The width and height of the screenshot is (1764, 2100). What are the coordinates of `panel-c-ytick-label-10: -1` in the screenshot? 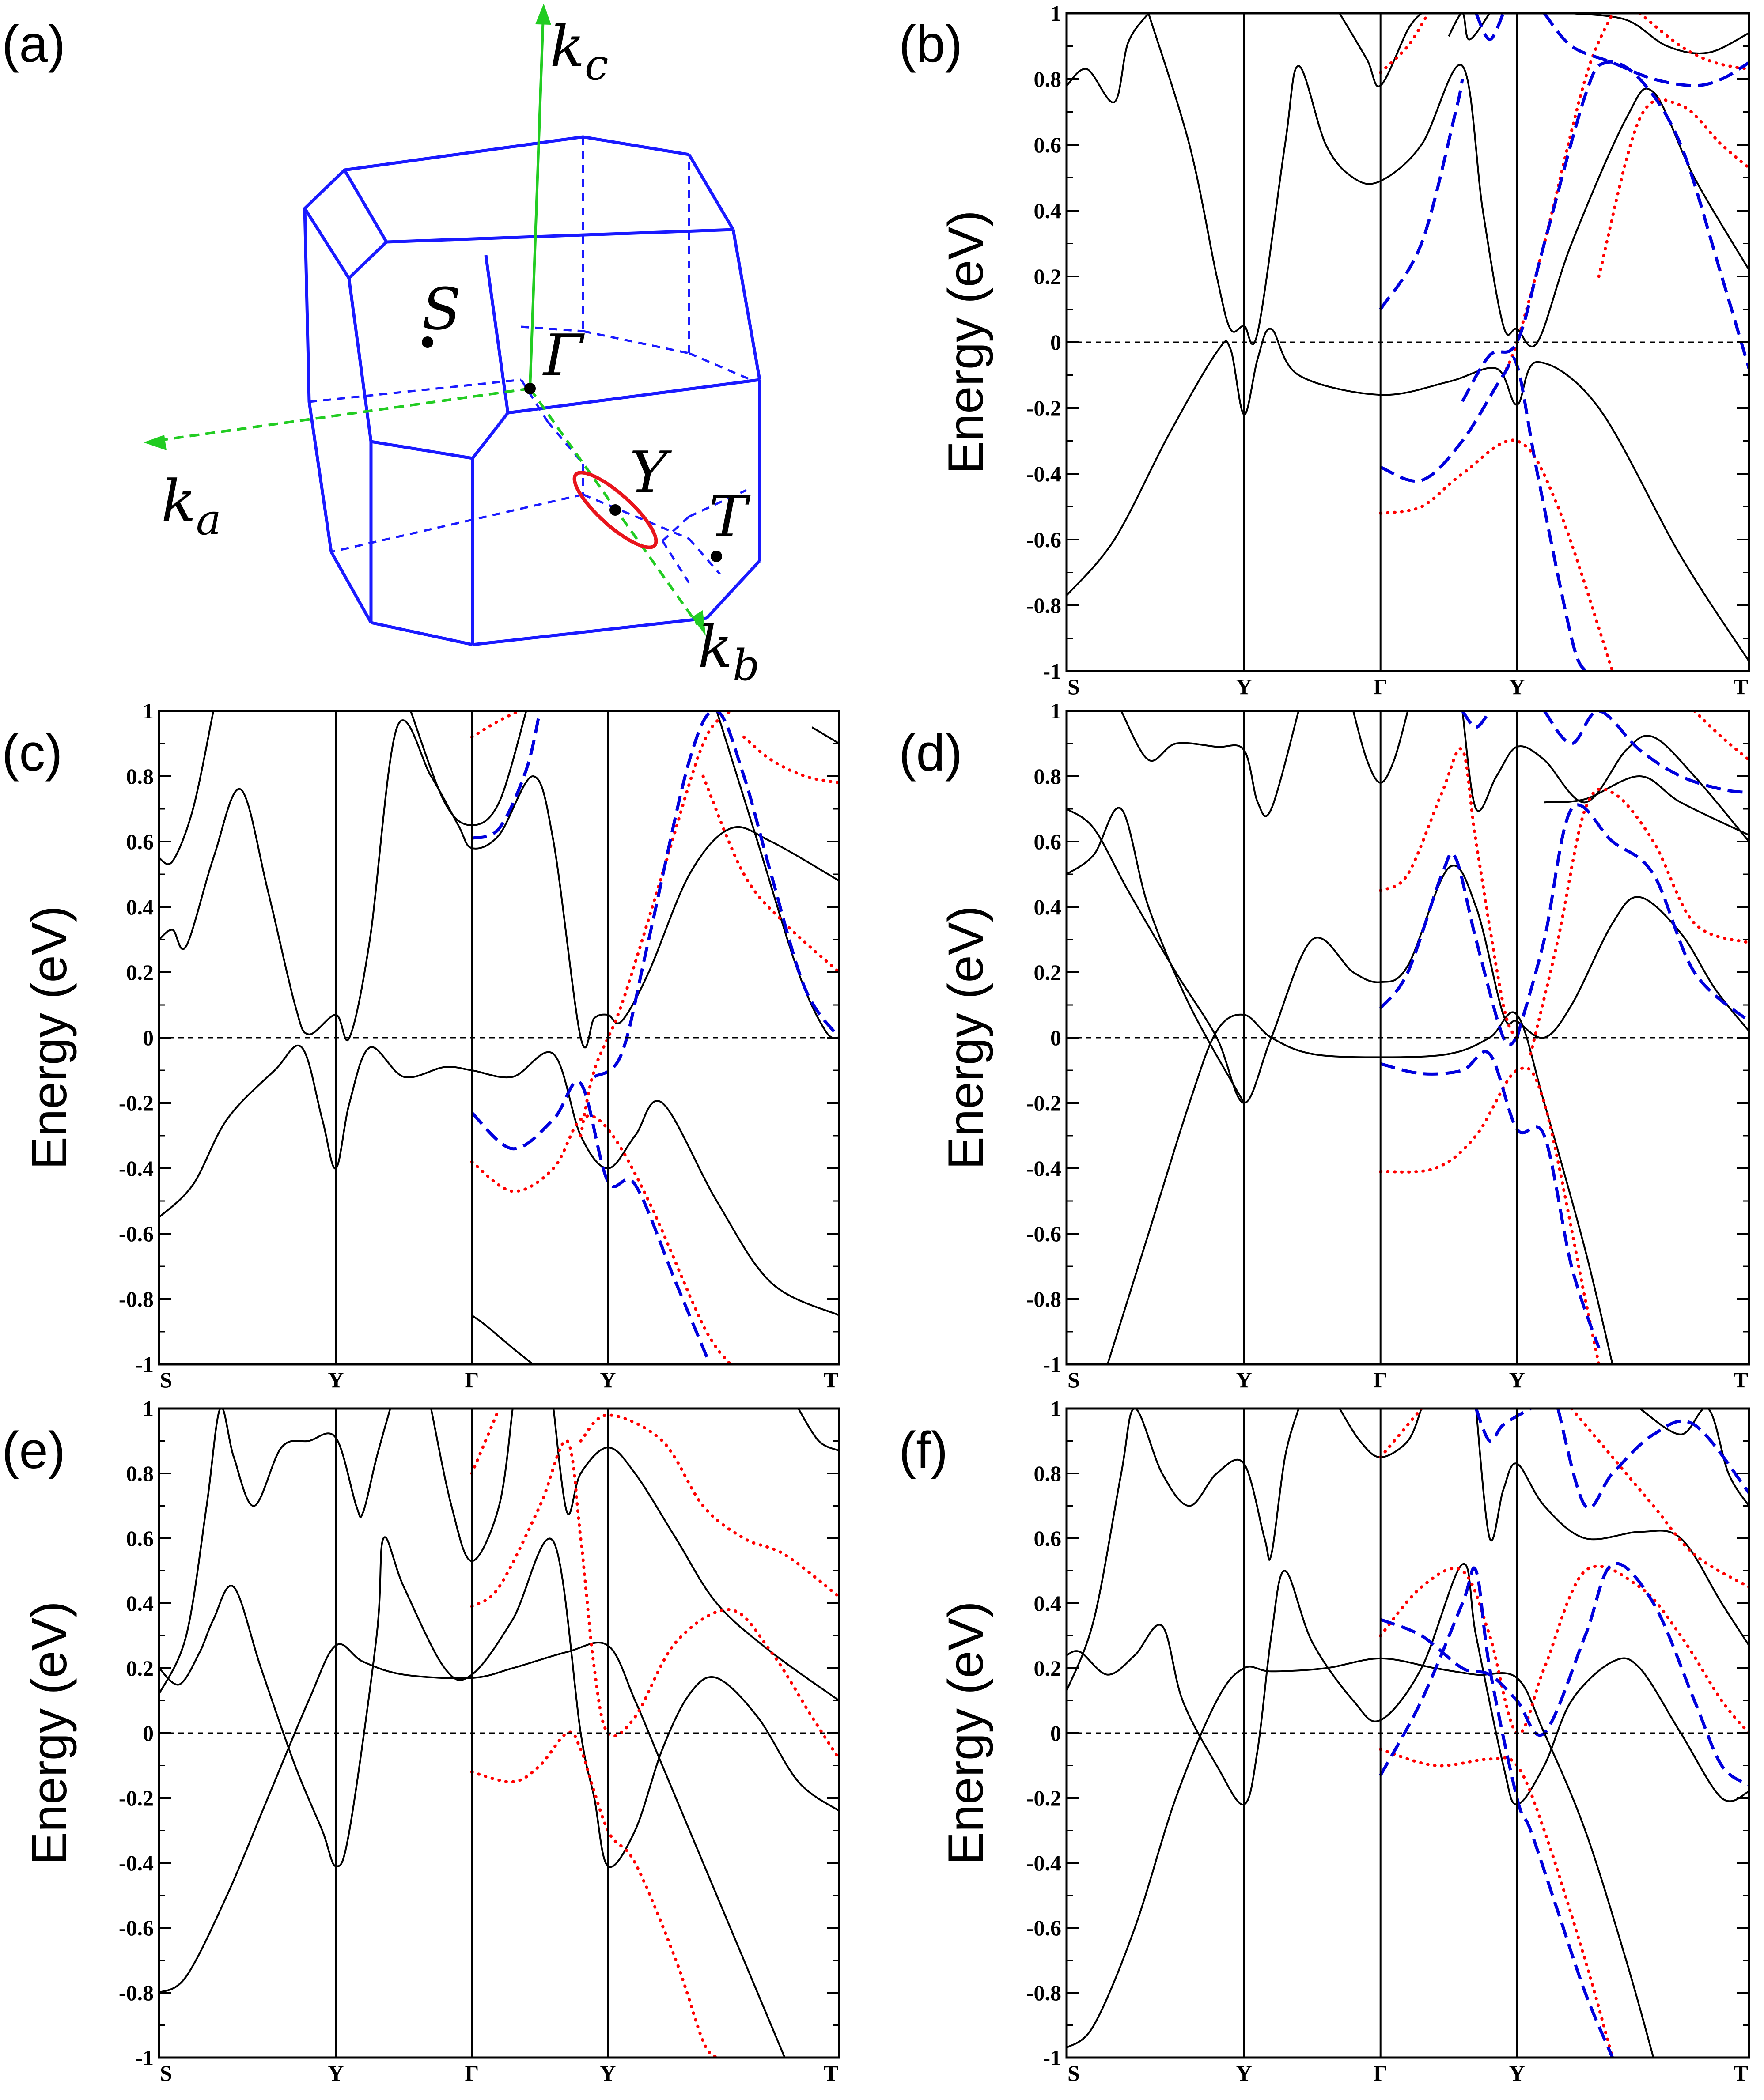 It's located at (144, 1365).